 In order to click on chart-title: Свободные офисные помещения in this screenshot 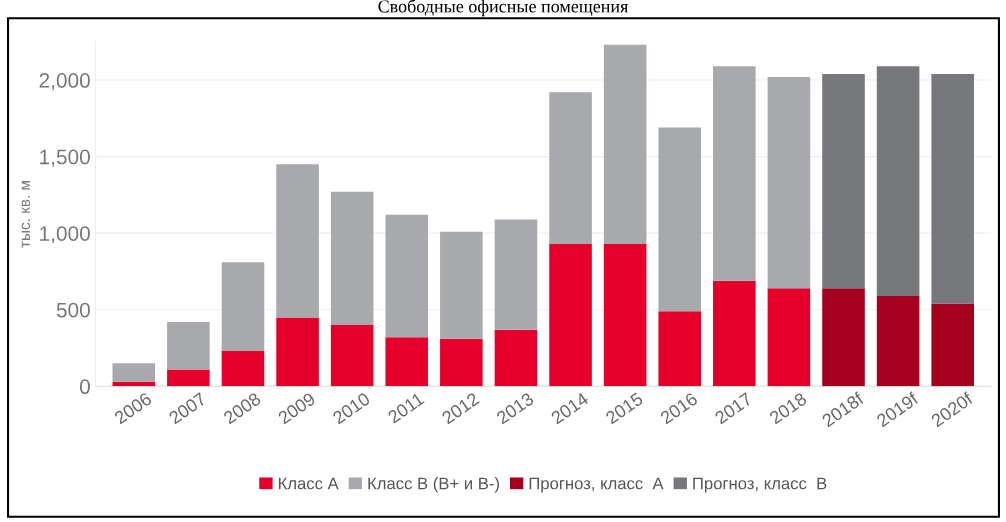, I will do `click(503, 8)`.